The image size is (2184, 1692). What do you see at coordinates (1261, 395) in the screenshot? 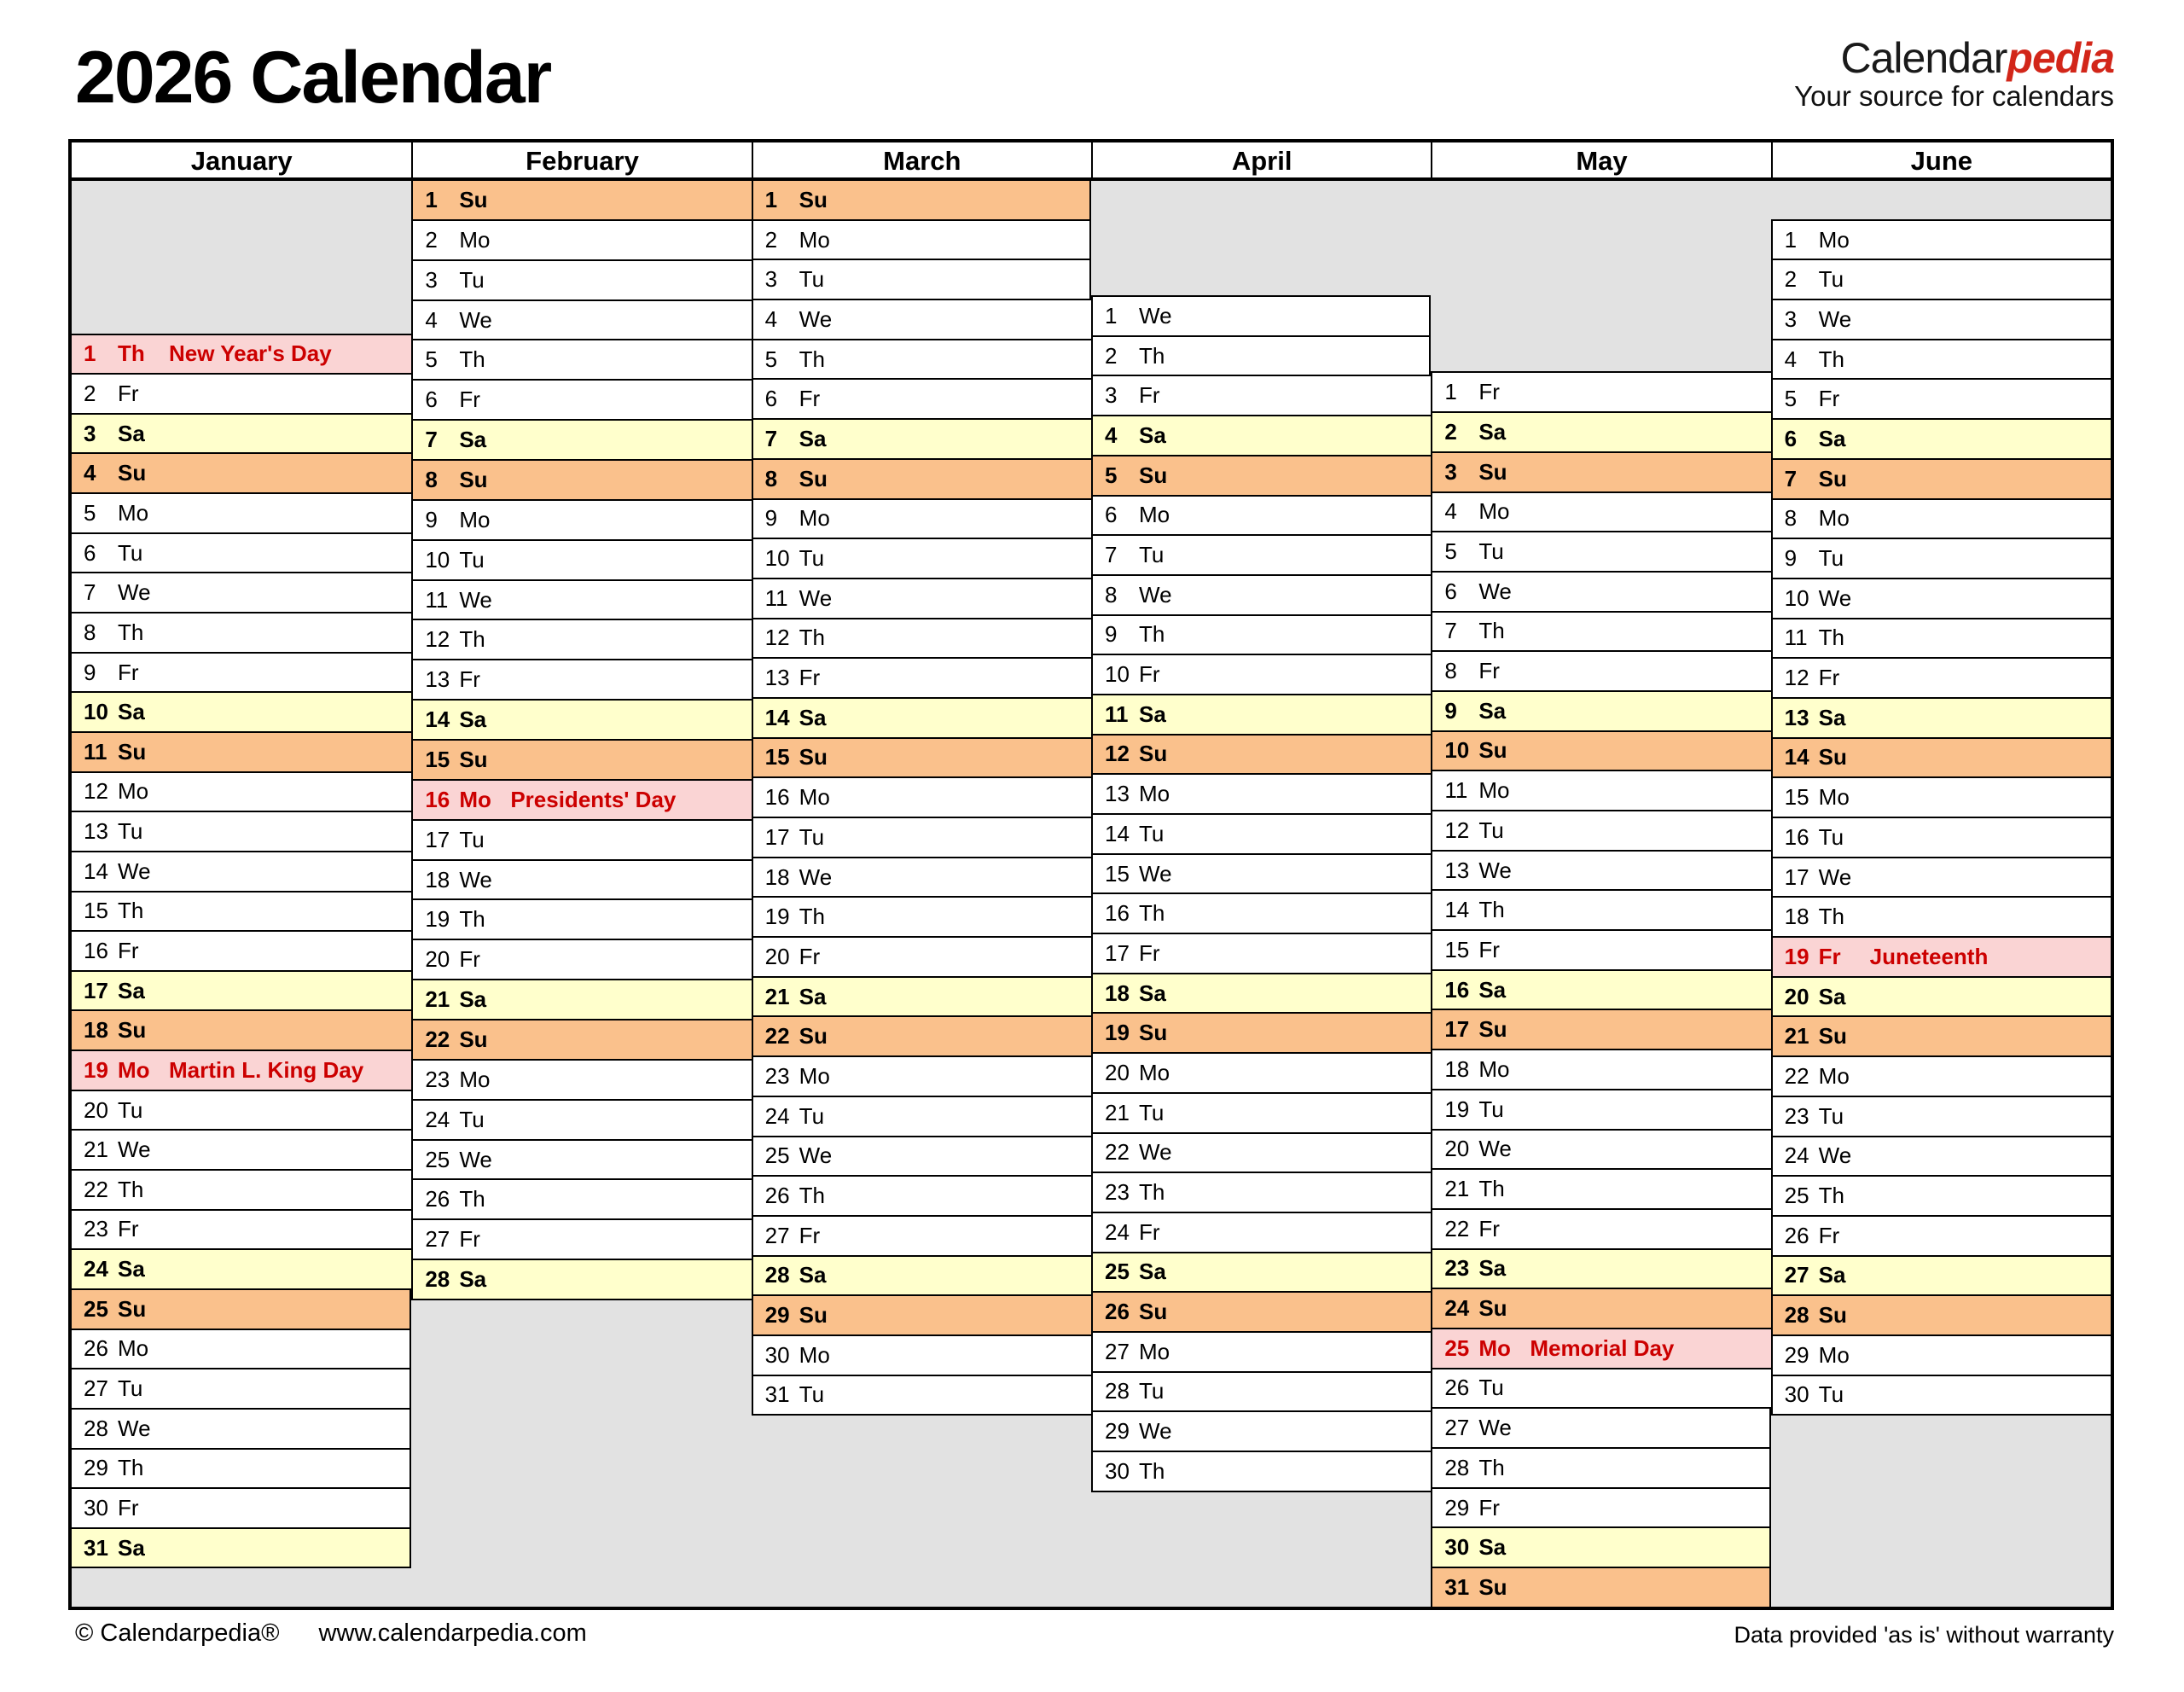
I see `day-cell-april-3: 3 Fr` at bounding box center [1261, 395].